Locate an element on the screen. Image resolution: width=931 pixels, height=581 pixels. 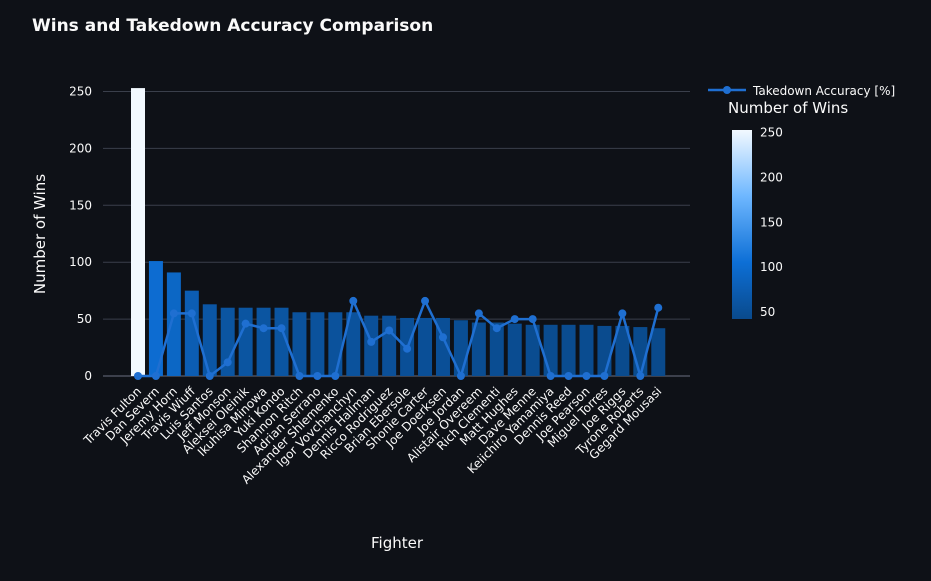
y-tick-label: 0 is located at coordinates (88, 376).